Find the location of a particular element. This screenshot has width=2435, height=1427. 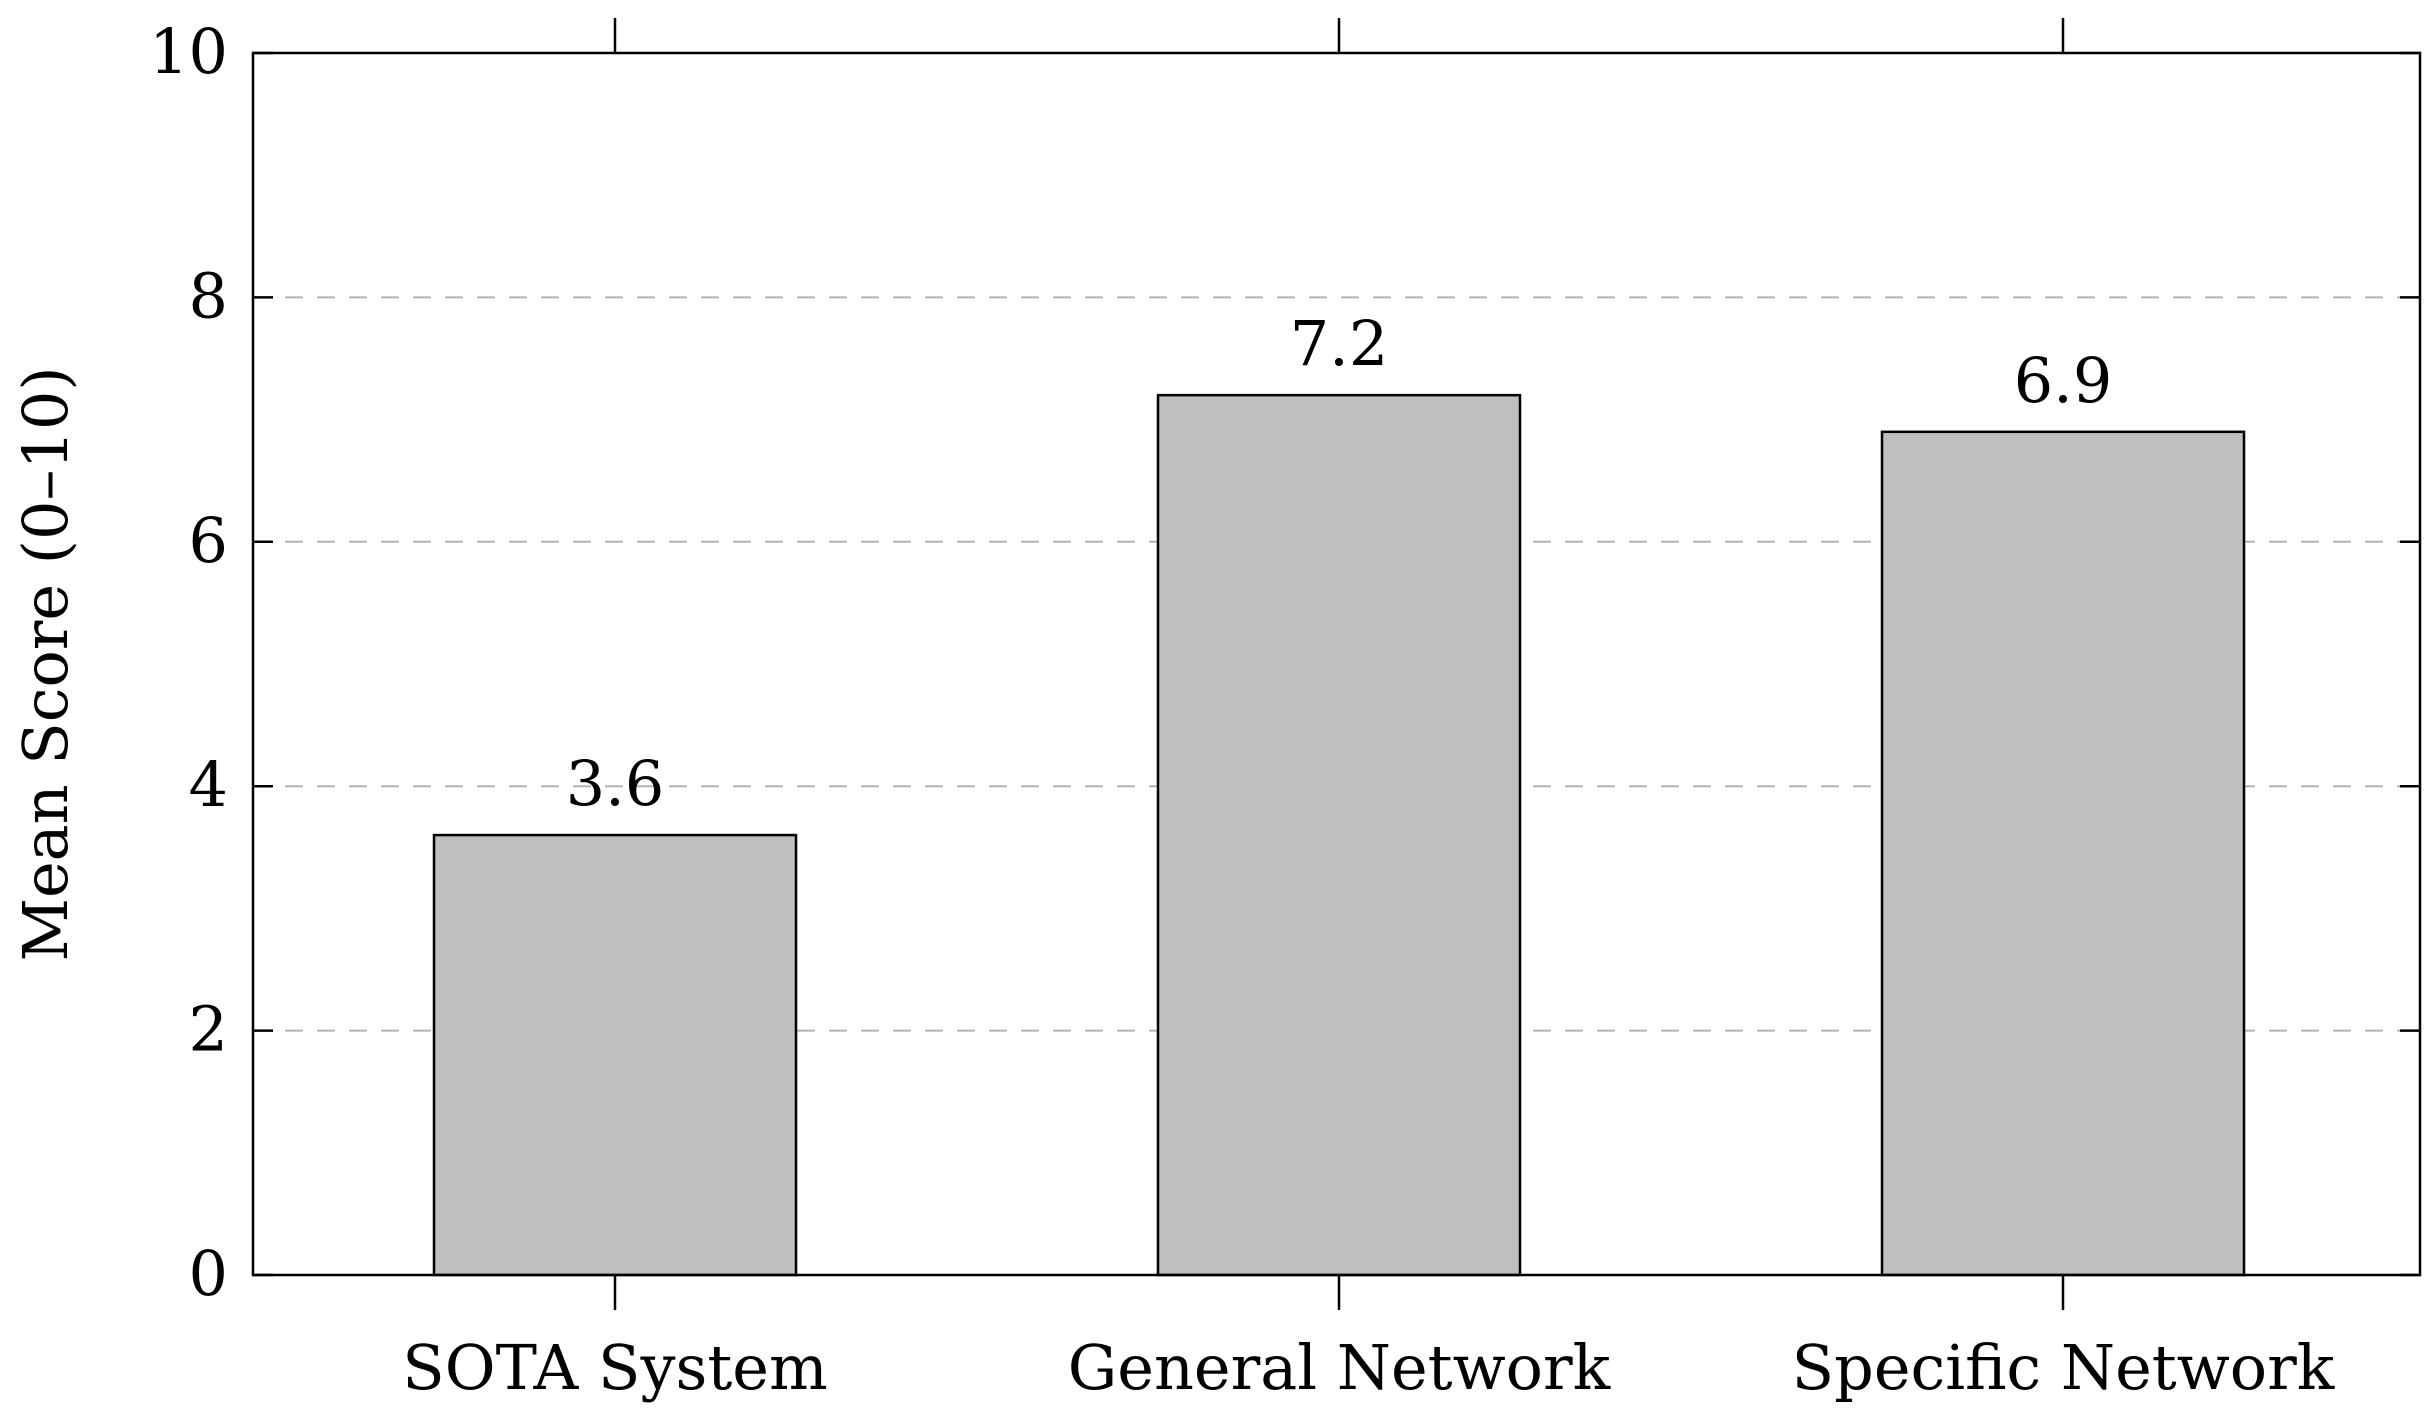

x-tick-label: General Network is located at coordinates (1339, 1367).